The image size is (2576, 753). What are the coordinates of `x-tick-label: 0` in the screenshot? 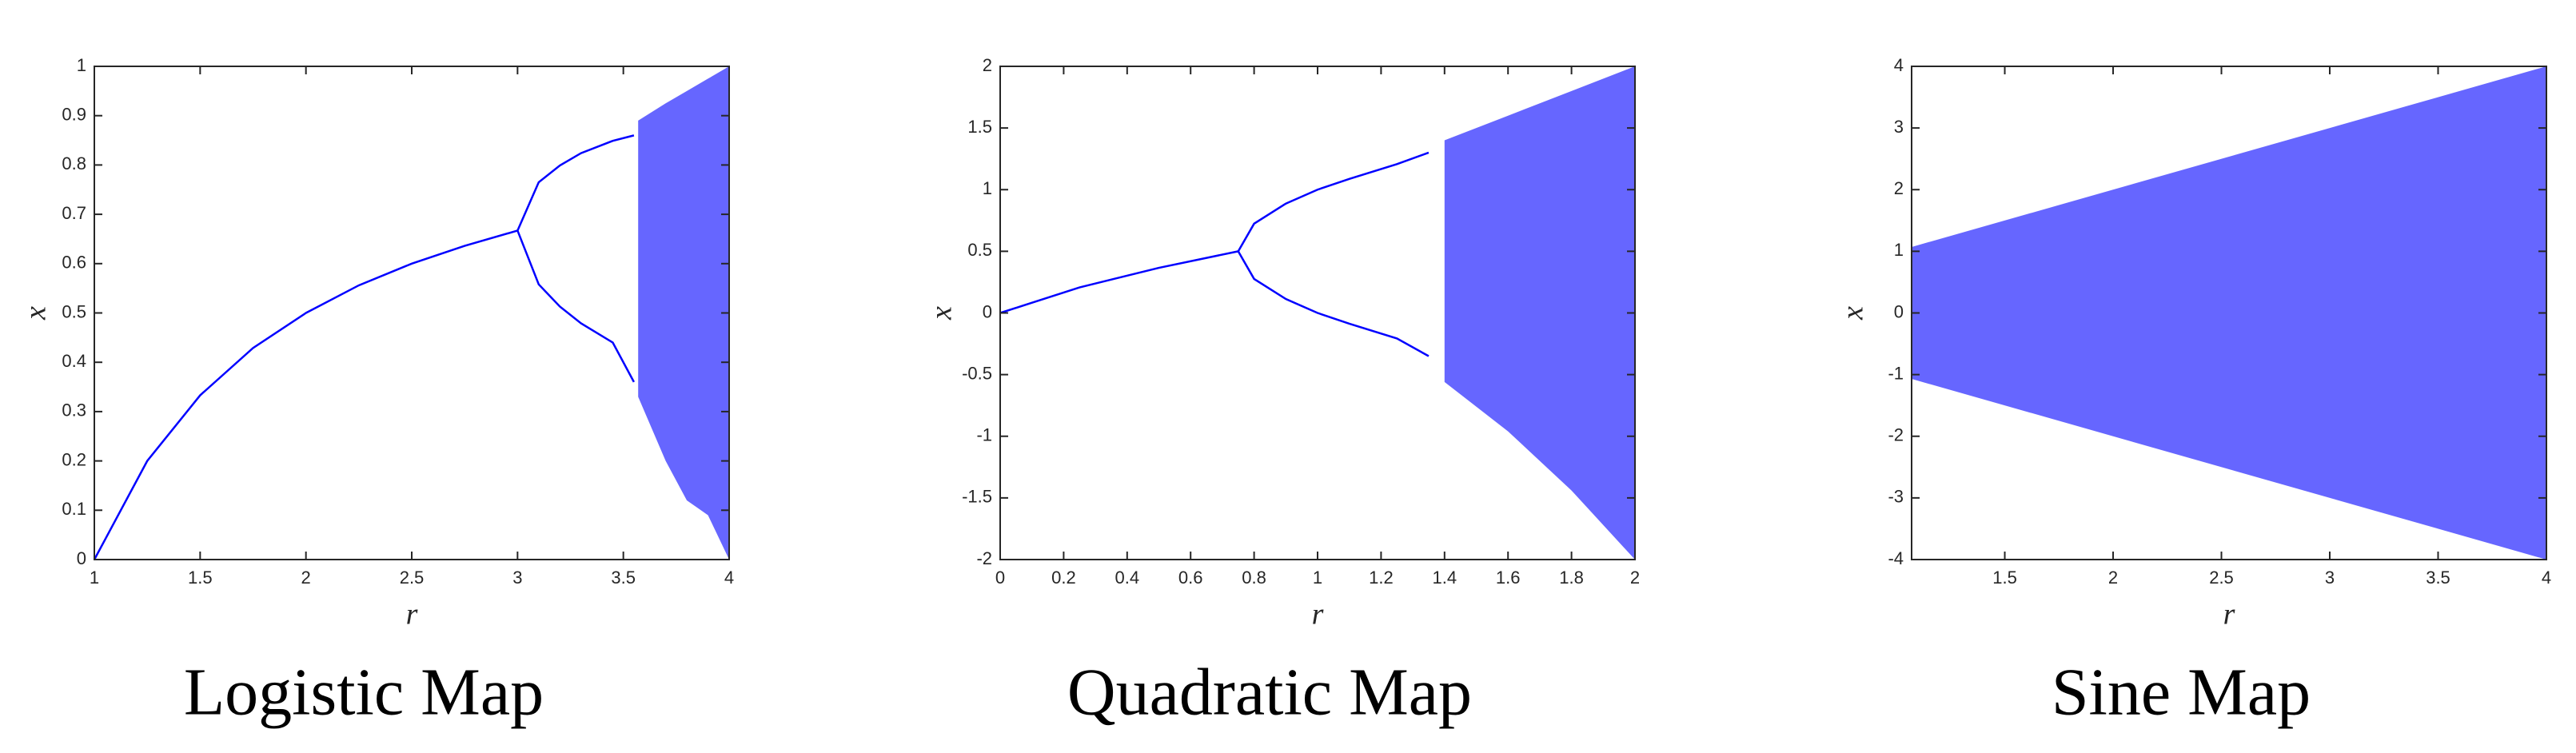 It's located at (1000, 578).